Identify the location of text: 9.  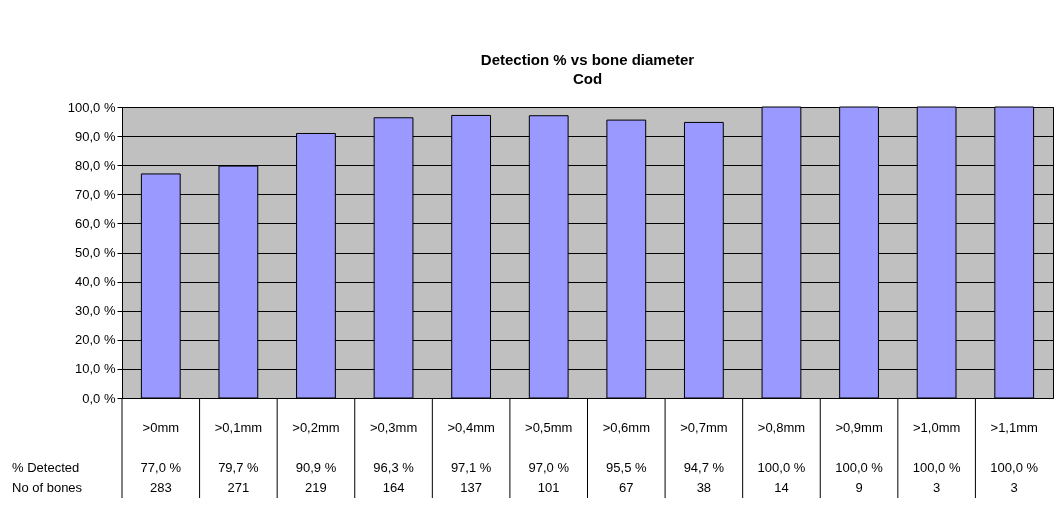
(859, 487).